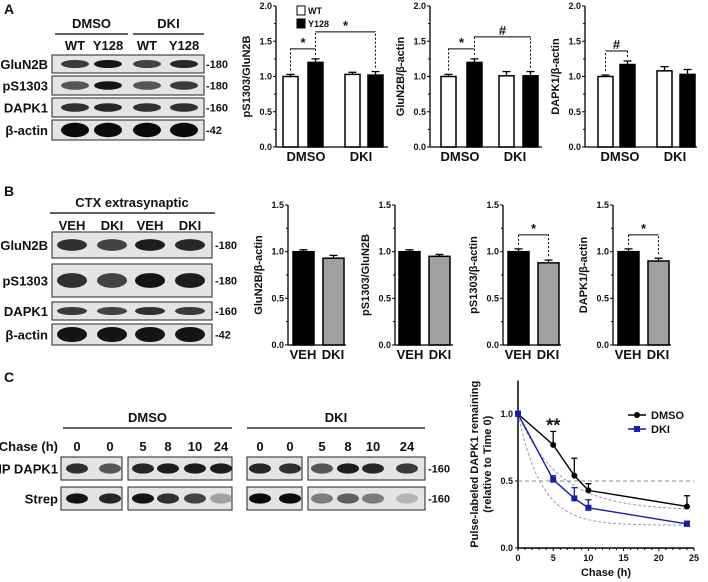 This screenshot has width=708, height=582. What do you see at coordinates (675, 156) in the screenshot?
I see `x-category-label: DKI` at bounding box center [675, 156].